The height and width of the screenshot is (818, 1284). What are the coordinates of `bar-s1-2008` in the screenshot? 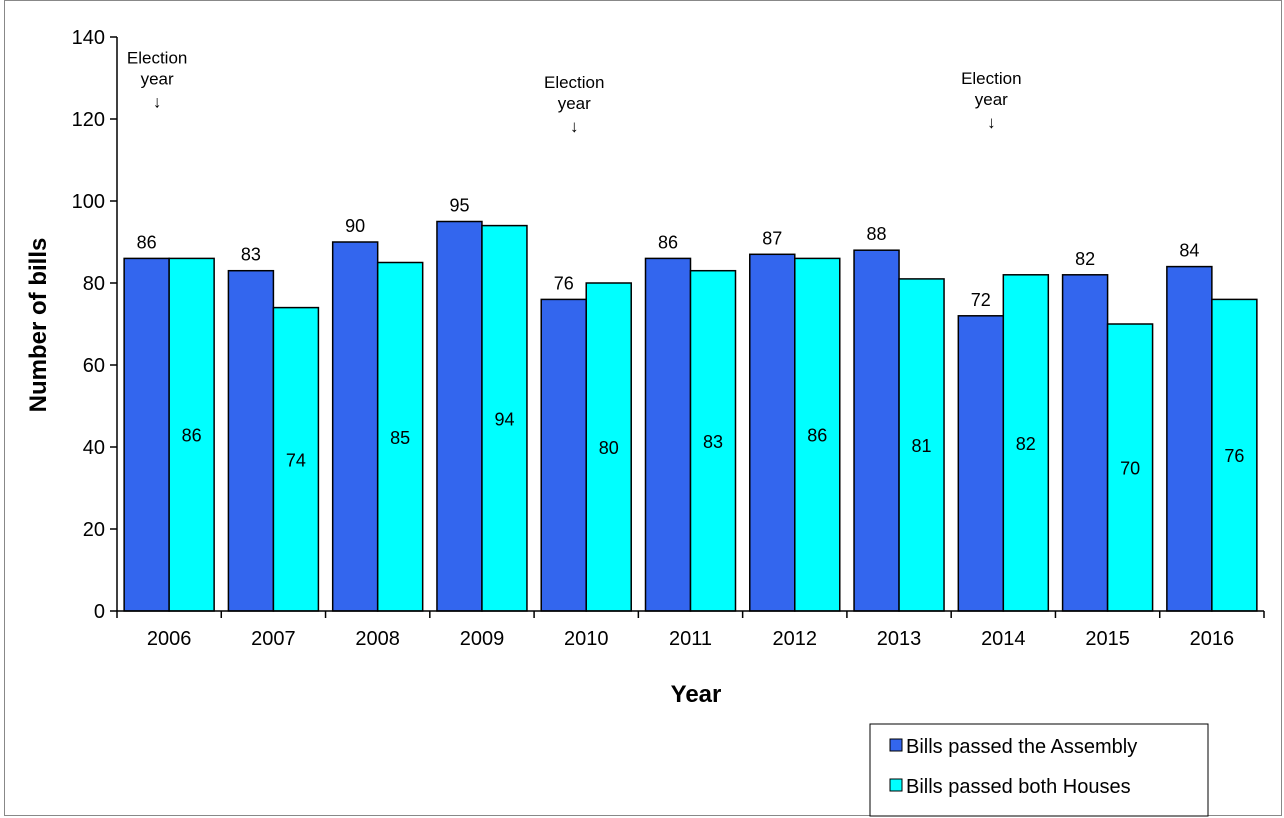 It's located at (400, 436).